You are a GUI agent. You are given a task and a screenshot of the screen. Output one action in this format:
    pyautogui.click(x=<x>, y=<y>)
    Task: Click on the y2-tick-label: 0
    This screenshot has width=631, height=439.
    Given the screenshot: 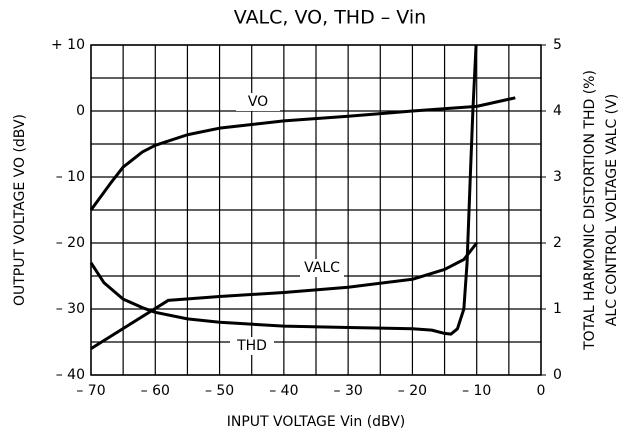 What is the action you would take?
    pyautogui.click(x=557, y=375)
    